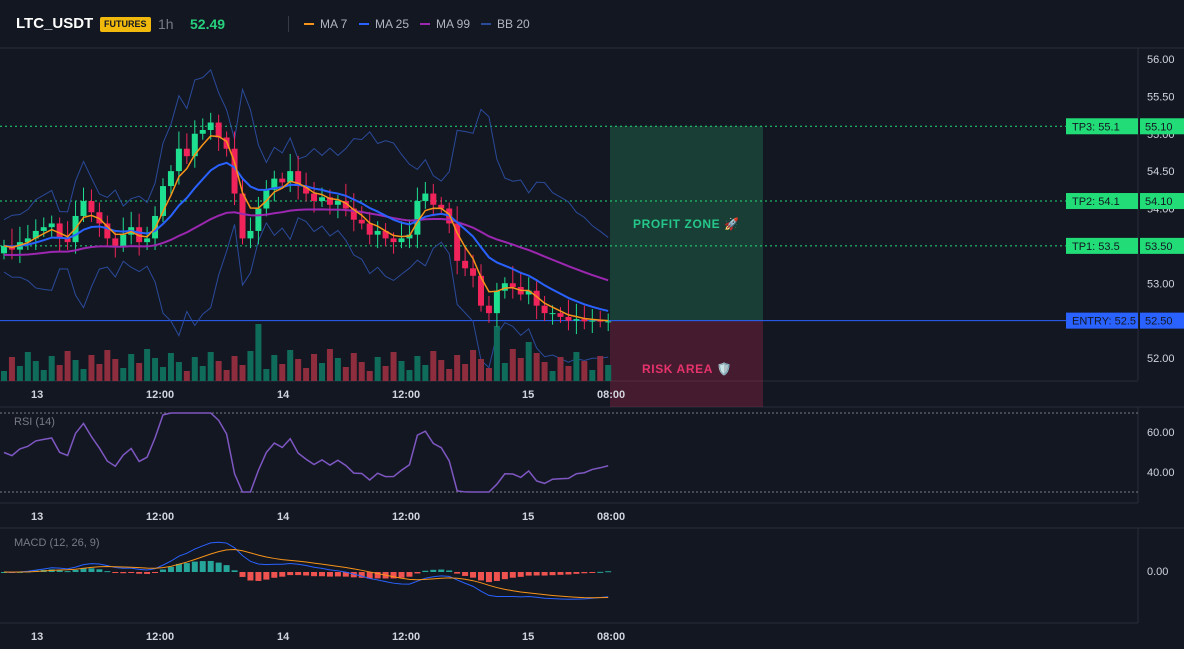  I want to click on ma7-line, so click(306, 228).